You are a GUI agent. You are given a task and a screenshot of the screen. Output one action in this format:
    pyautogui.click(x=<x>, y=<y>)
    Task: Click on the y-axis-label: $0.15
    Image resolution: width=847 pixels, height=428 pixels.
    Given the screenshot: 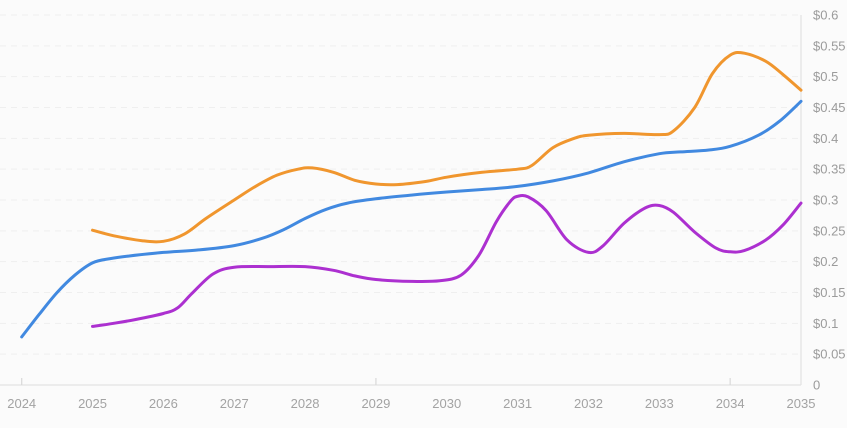 What is the action you would take?
    pyautogui.click(x=829, y=292)
    